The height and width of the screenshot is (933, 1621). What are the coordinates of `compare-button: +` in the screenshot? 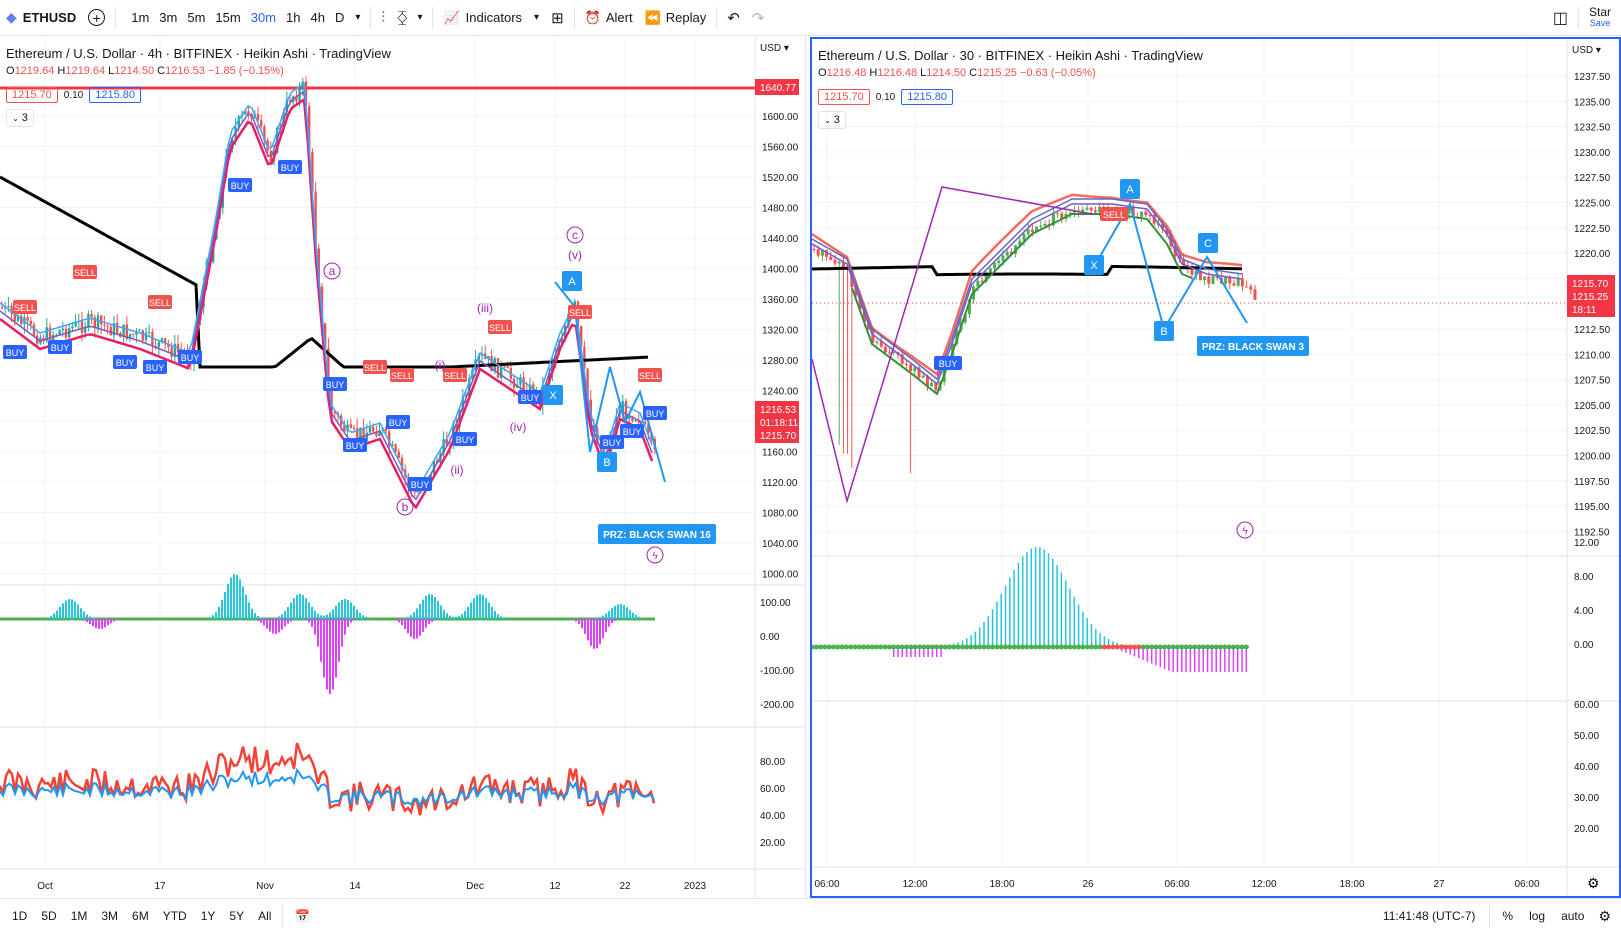 It's located at (96, 18).